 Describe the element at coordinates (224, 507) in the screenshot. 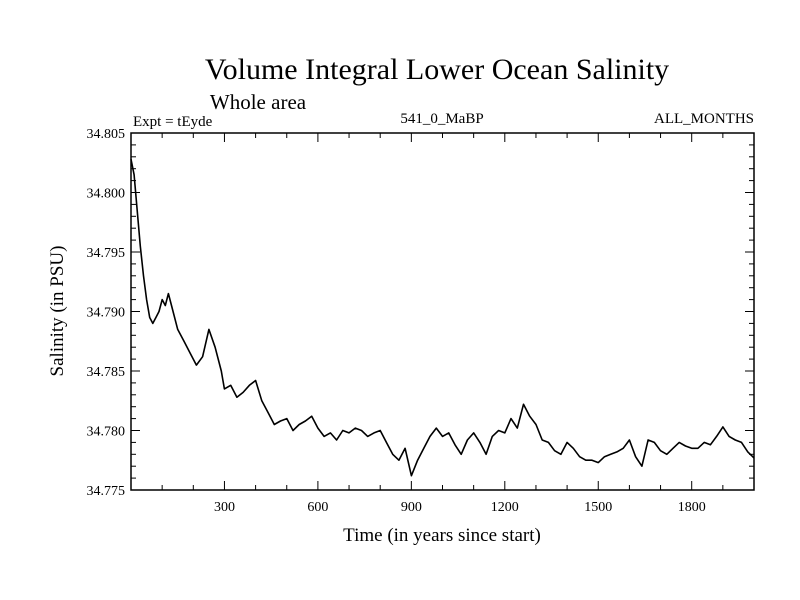

I see `x-tick-label: 300` at that location.